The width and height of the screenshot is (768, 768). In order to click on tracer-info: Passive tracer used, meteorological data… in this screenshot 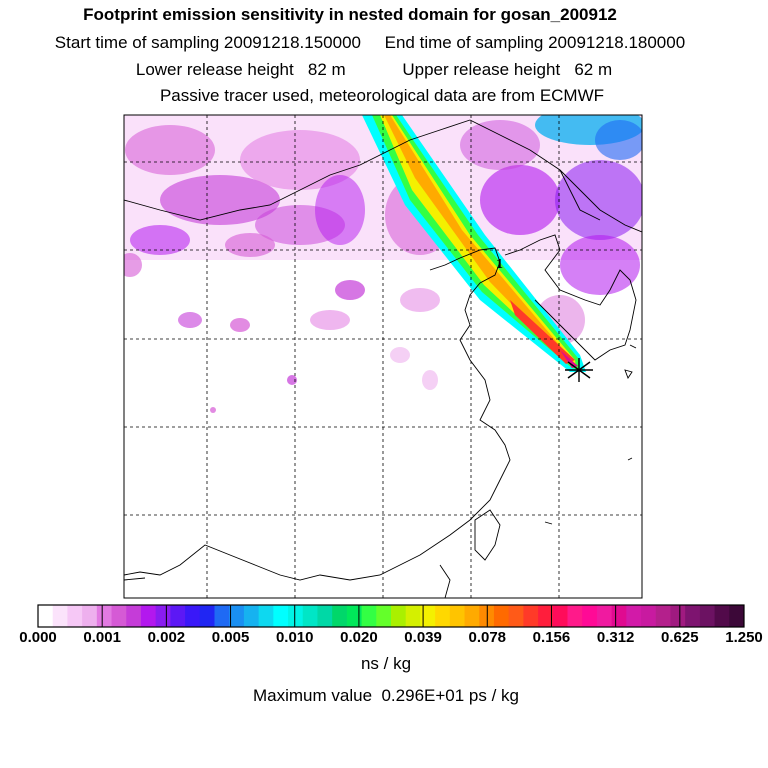, I will do `click(382, 95)`.